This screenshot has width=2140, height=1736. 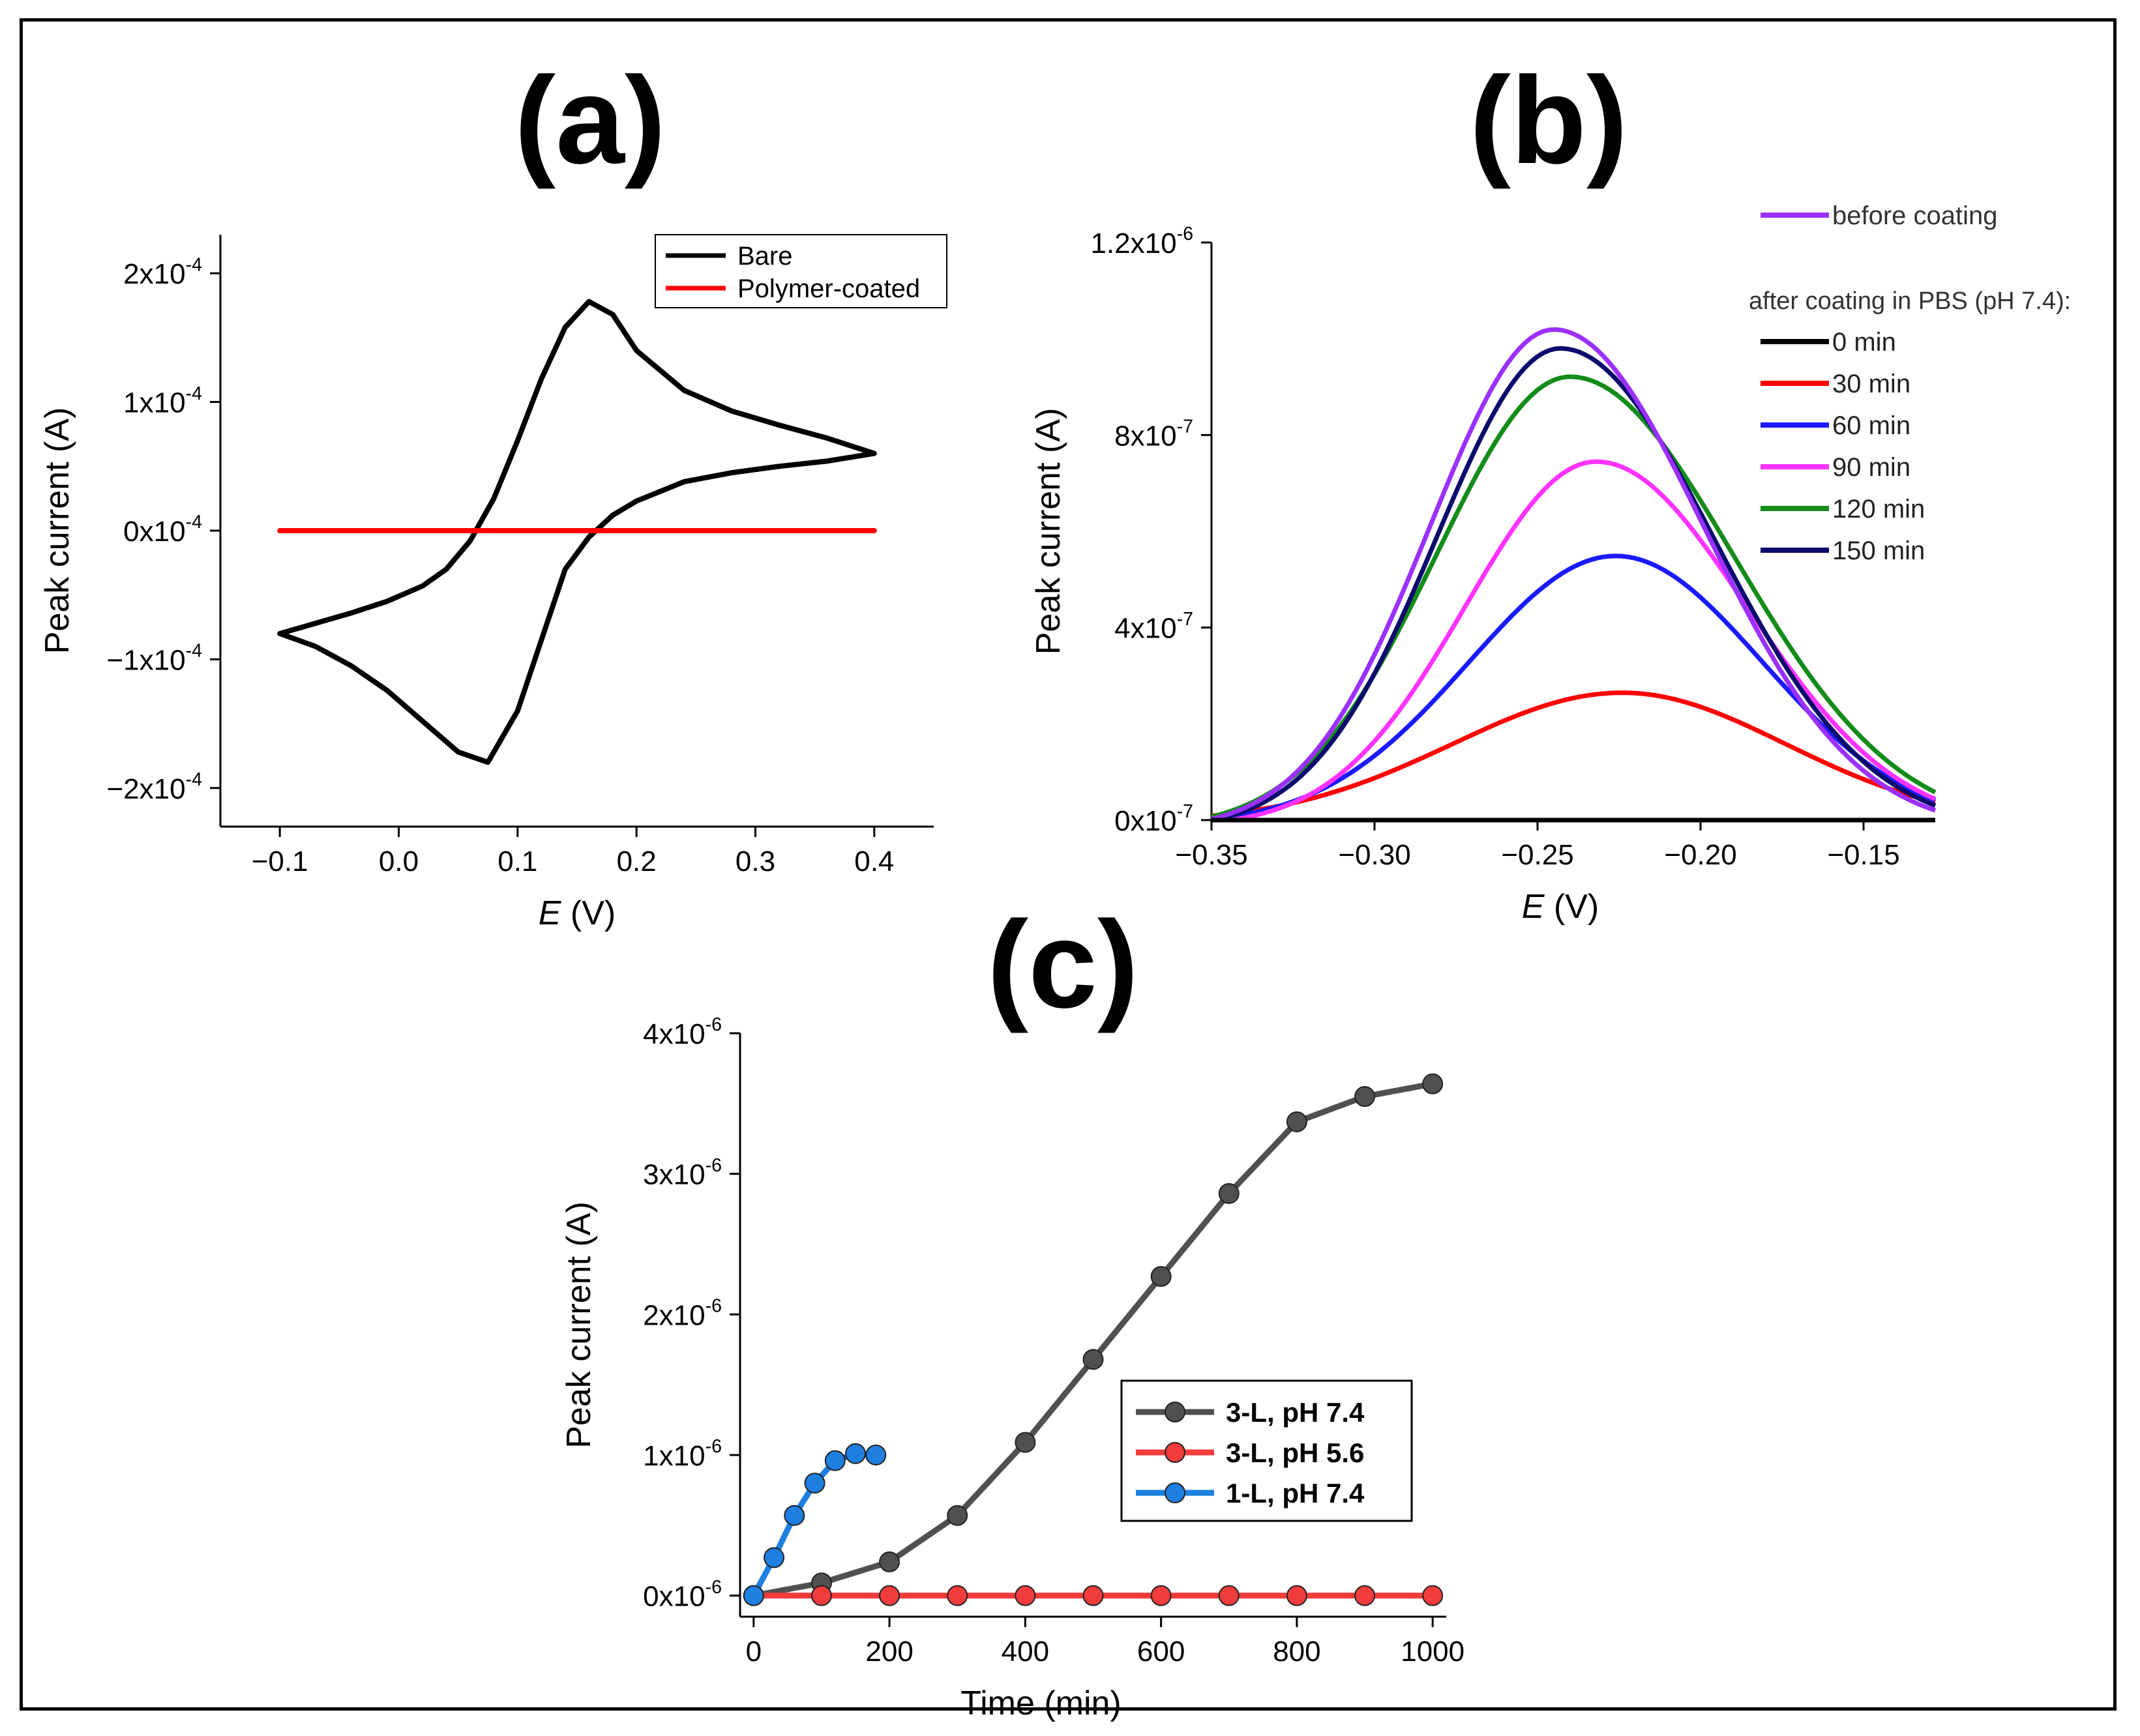 What do you see at coordinates (637, 861) in the screenshot?
I see `a-x-tick-label: 0.2` at bounding box center [637, 861].